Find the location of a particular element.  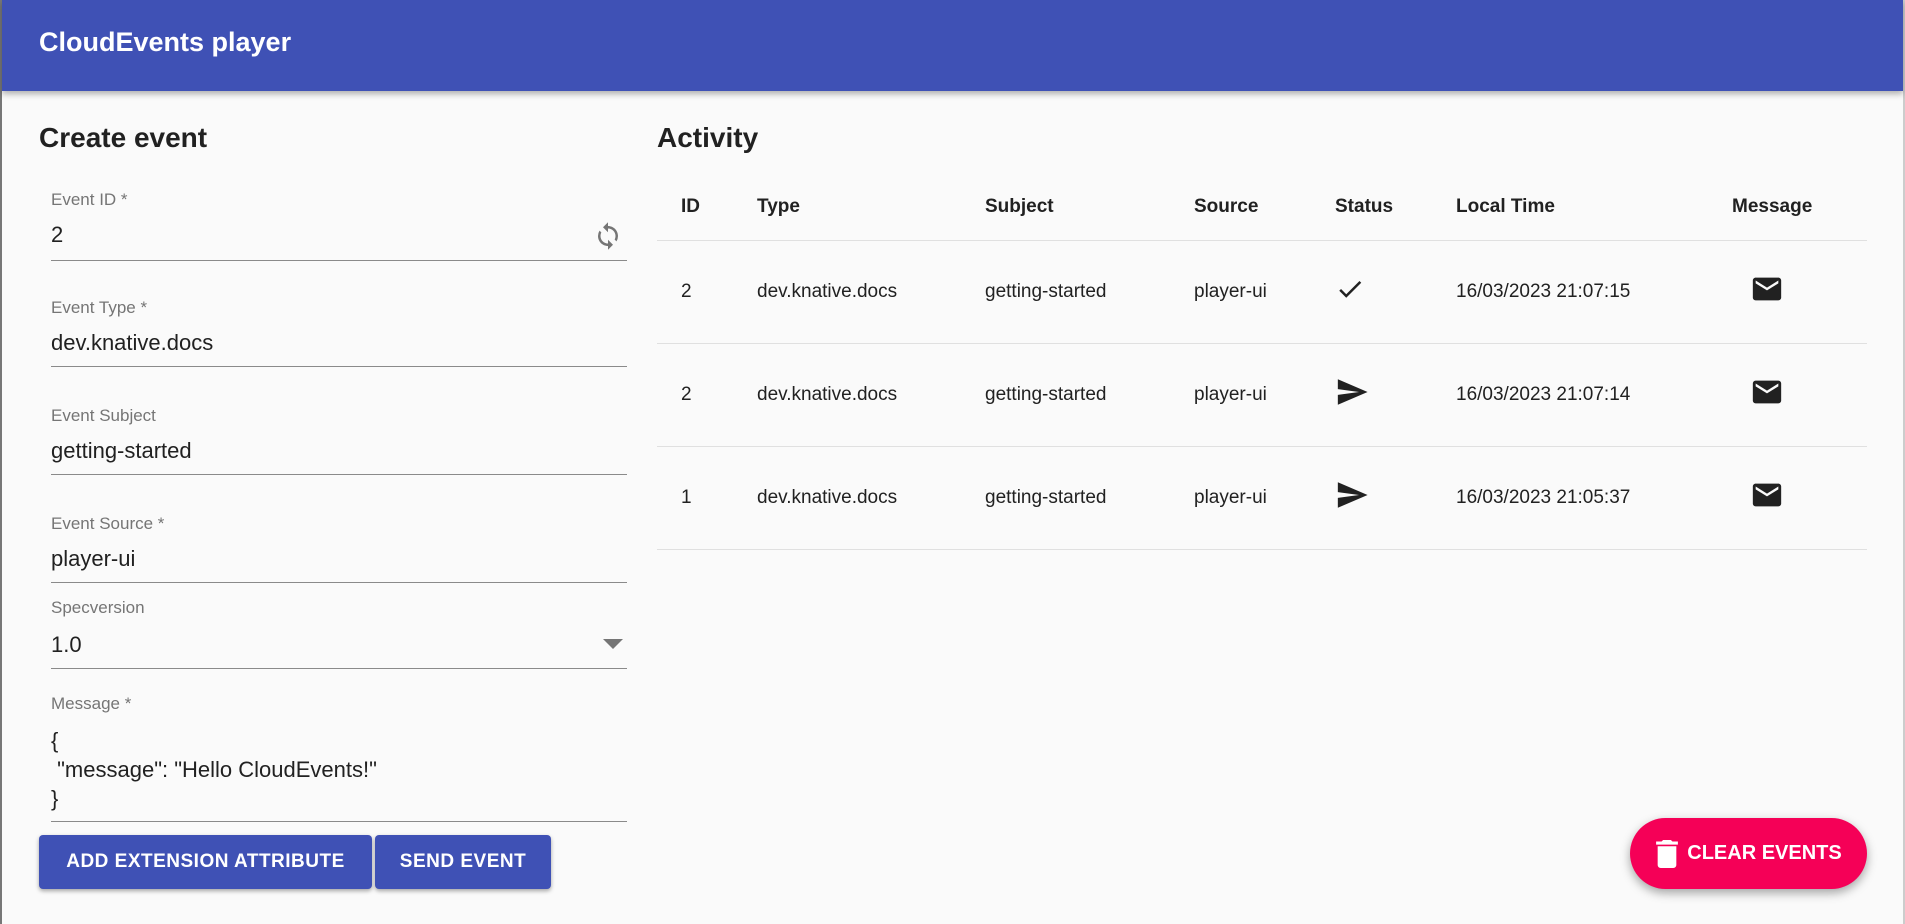

col-type: Type is located at coordinates (847, 207).